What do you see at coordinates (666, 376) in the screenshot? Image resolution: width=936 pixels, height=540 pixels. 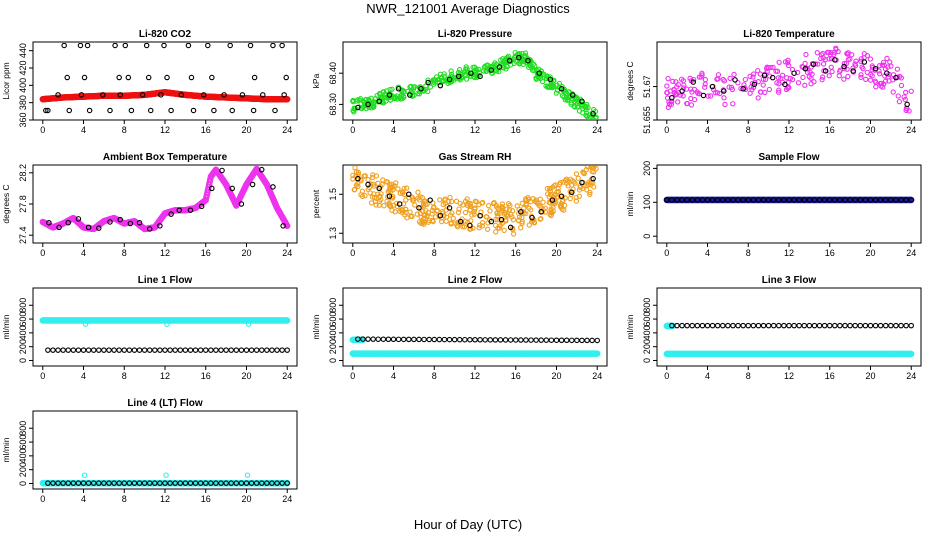 I see `x-tick-label: 0` at bounding box center [666, 376].